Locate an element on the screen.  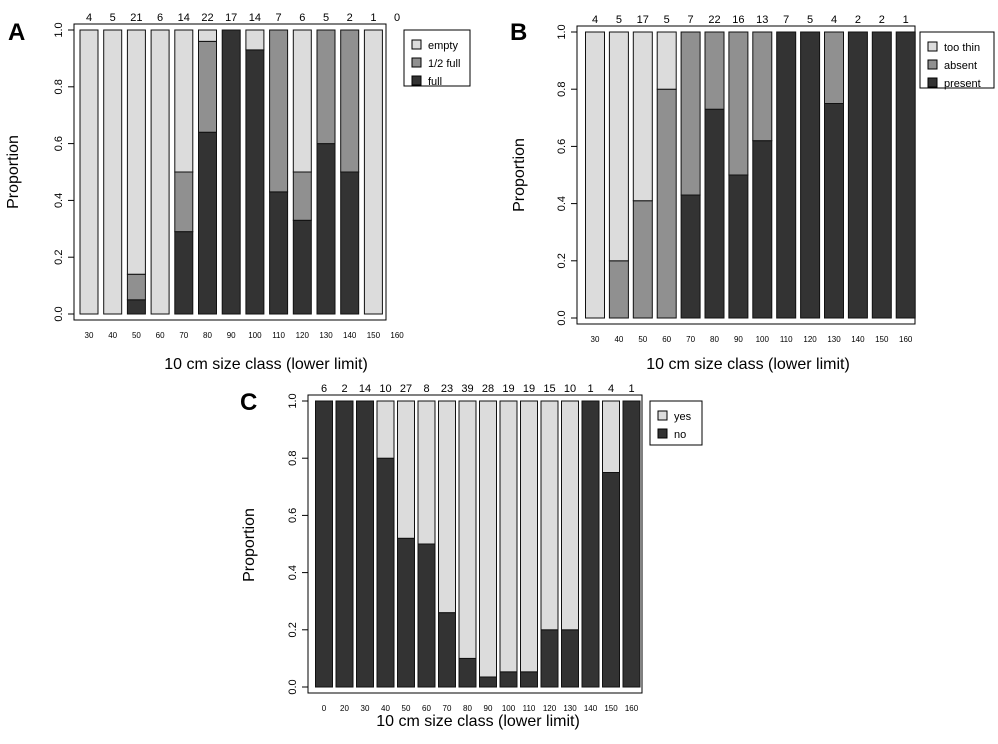
count-label: 39 is located at coordinates (467, 389).